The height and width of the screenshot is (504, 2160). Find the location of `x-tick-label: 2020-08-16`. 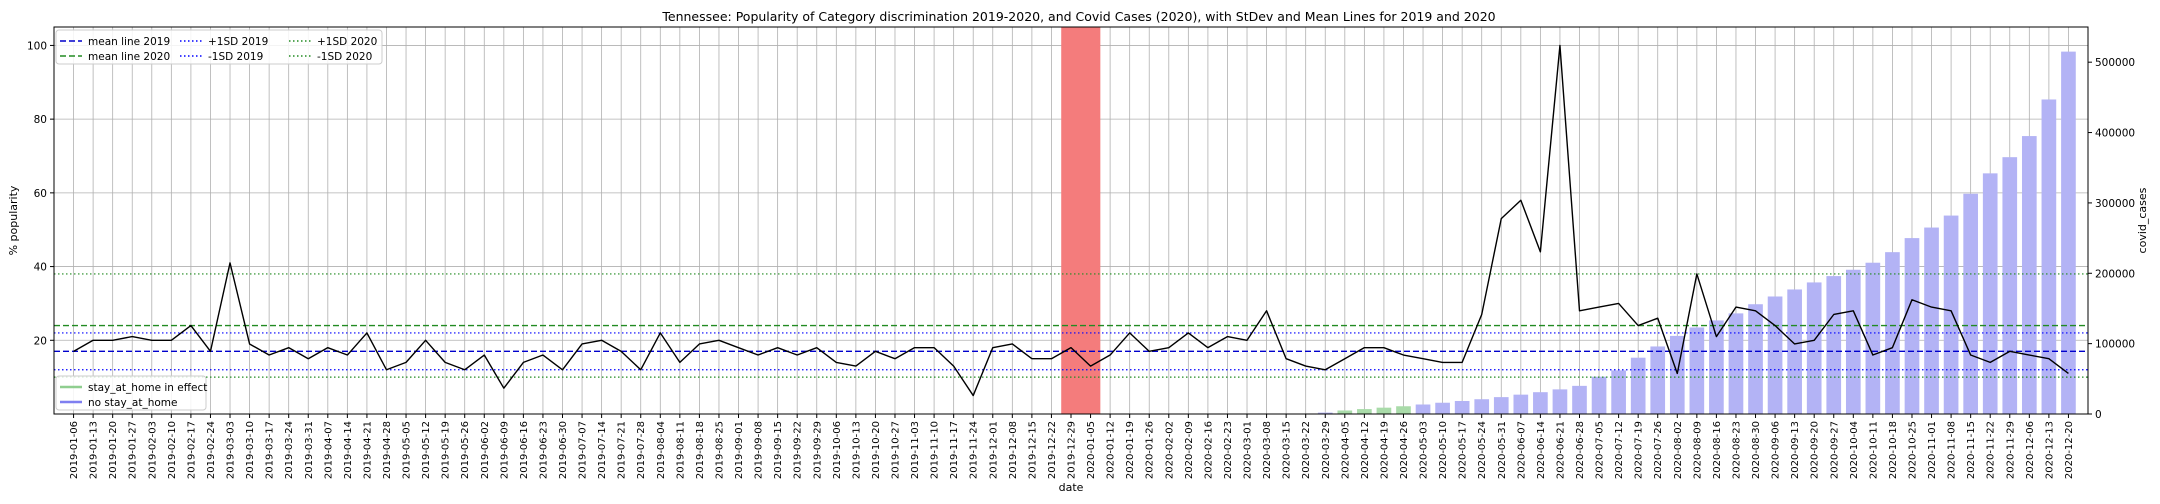

x-tick-label: 2020-08-16 is located at coordinates (1717, 450).